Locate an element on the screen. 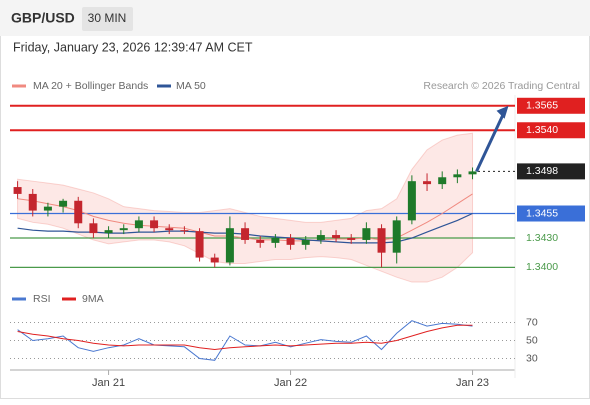  level-label: 1.3540 is located at coordinates (542, 130).